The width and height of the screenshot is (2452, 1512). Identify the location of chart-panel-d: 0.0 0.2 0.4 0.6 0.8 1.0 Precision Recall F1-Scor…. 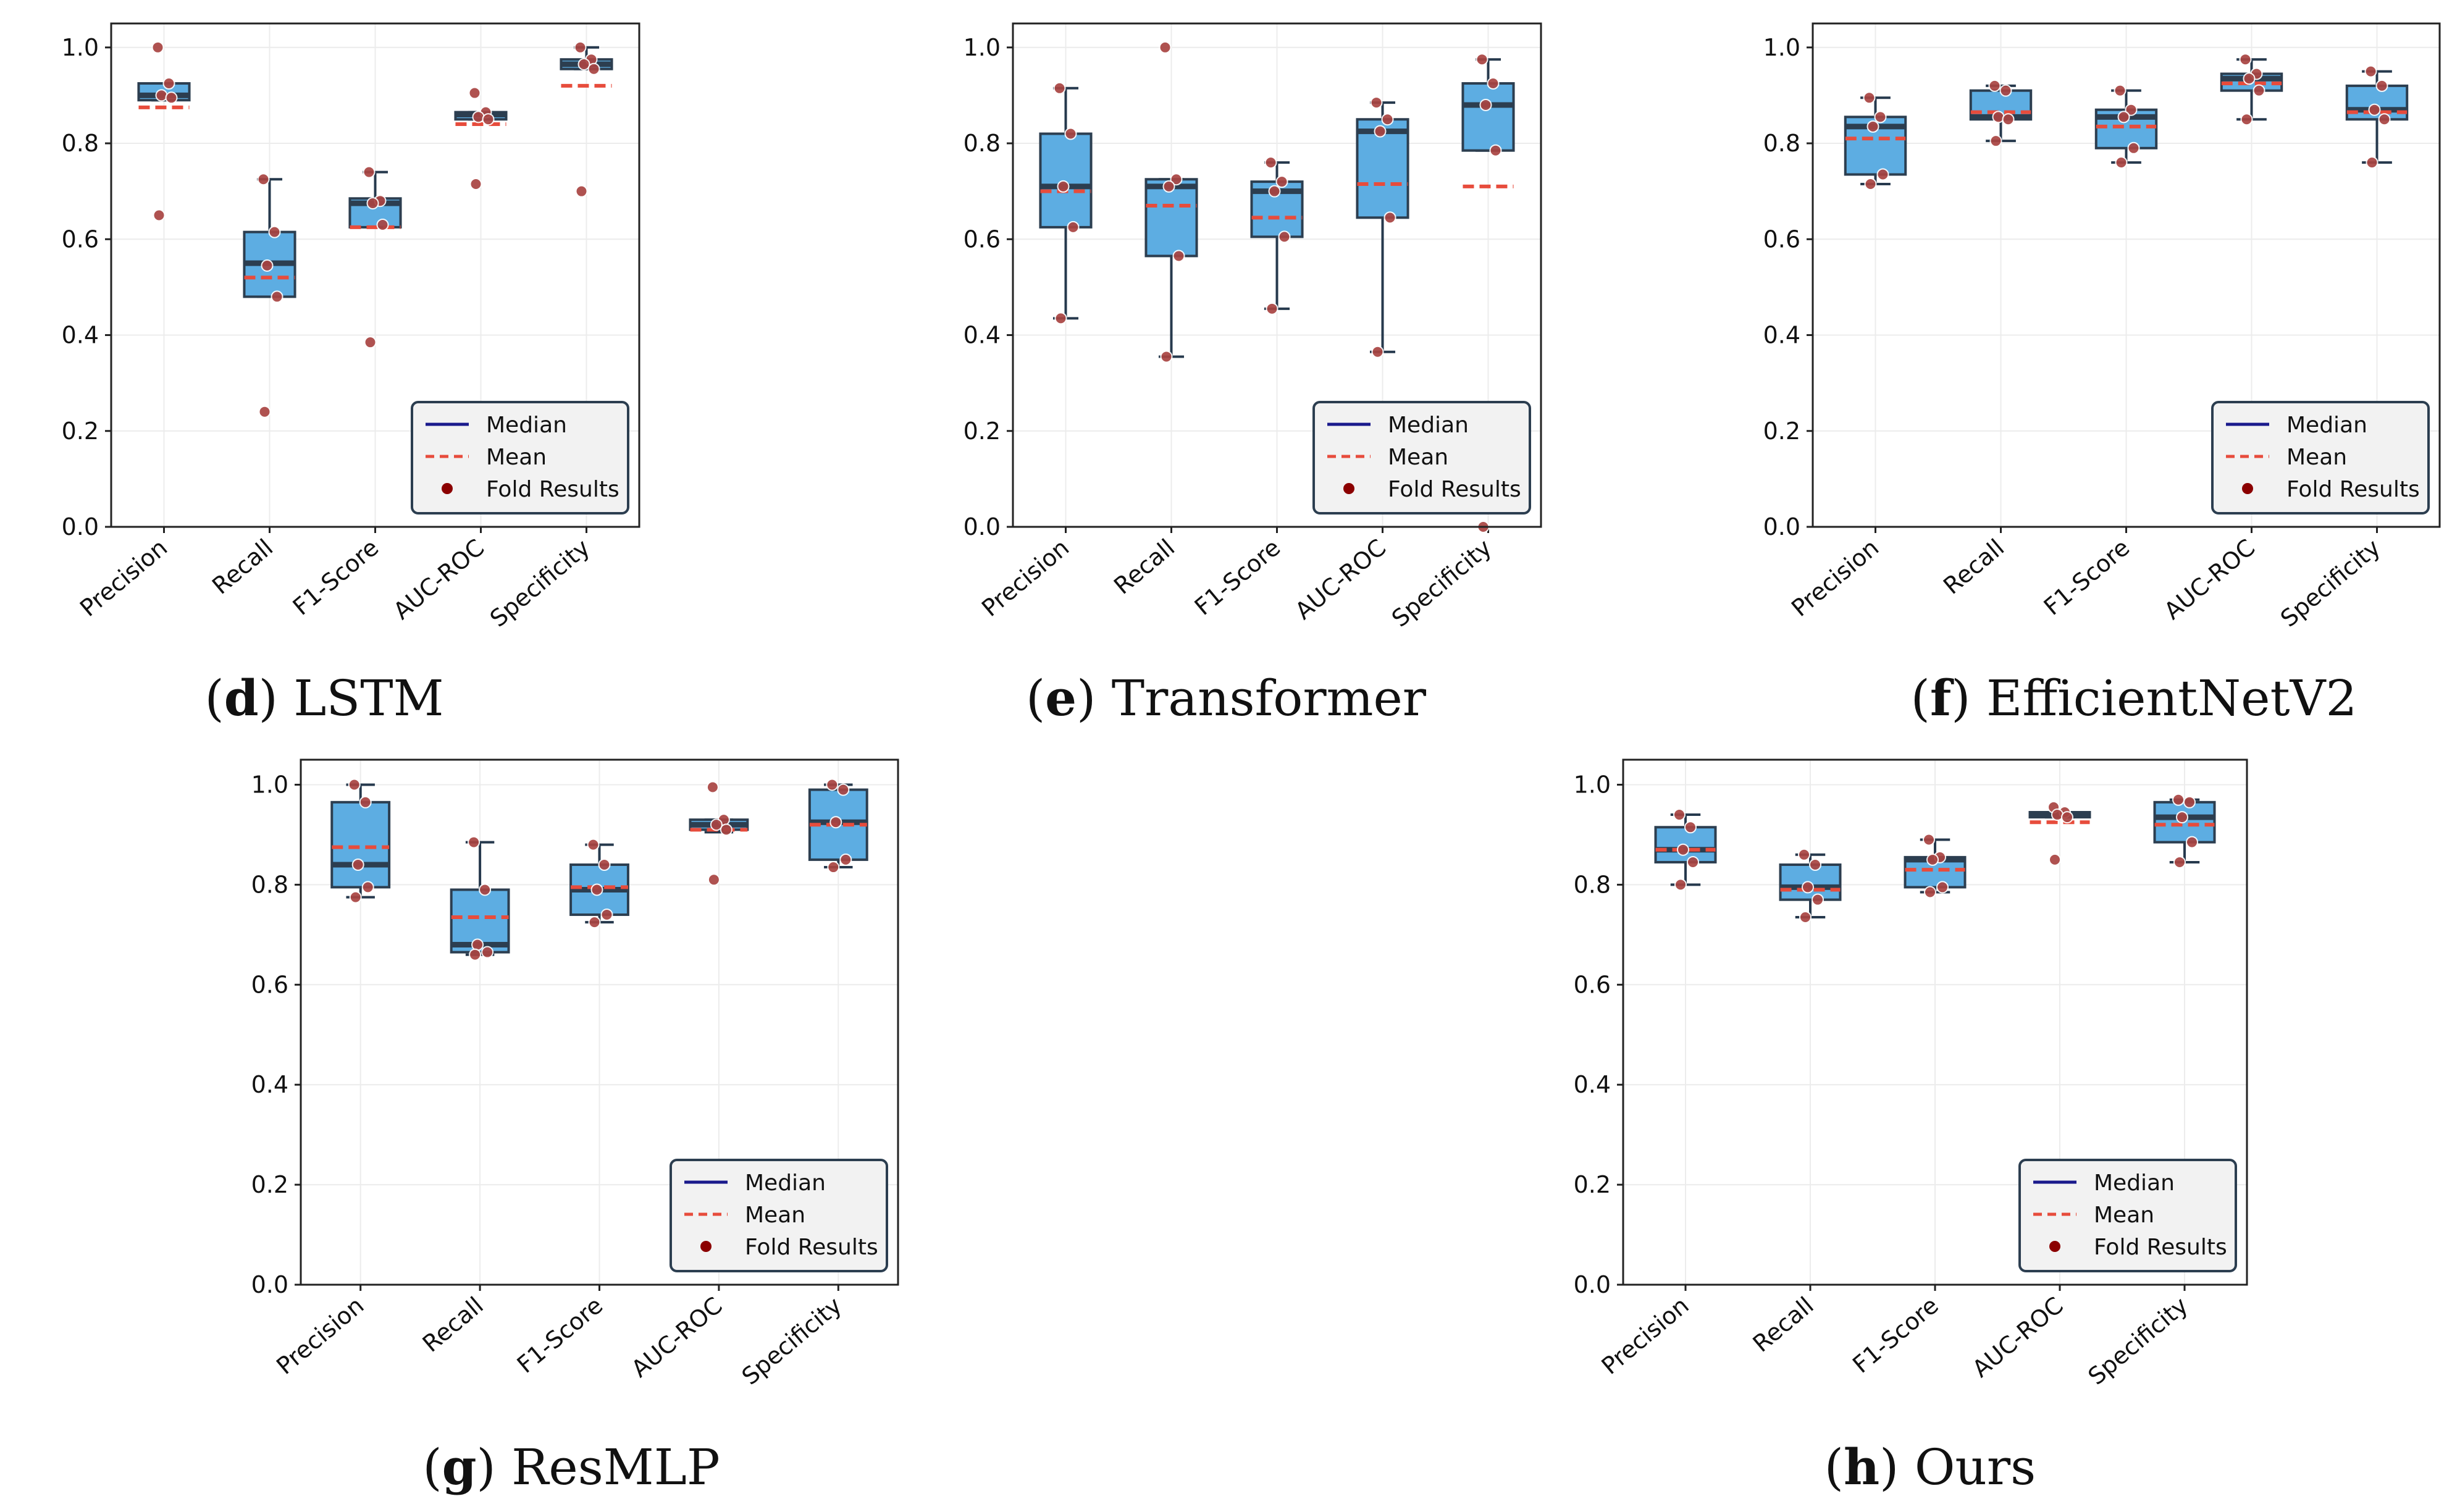
(351, 327).